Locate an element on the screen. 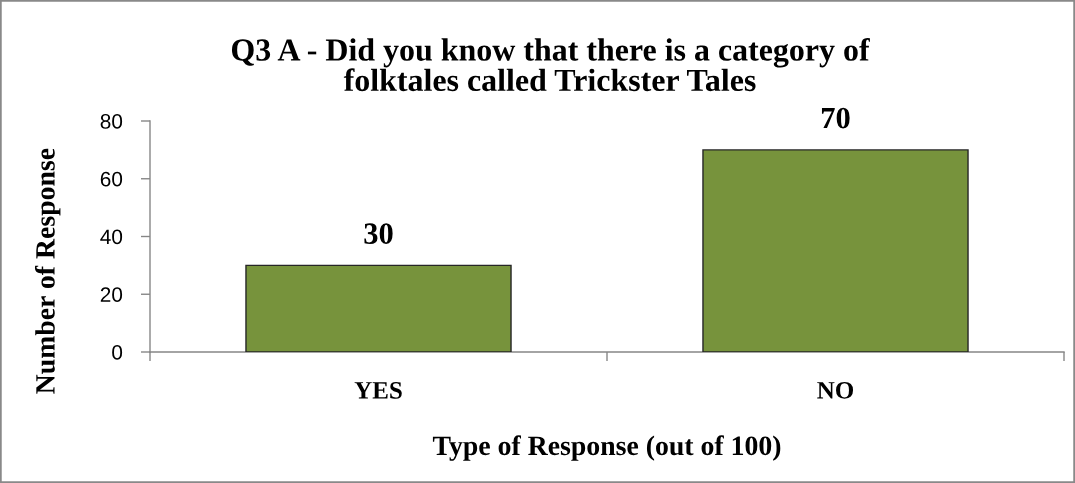 The height and width of the screenshot is (483, 1075). data-label: 70 is located at coordinates (835, 118).